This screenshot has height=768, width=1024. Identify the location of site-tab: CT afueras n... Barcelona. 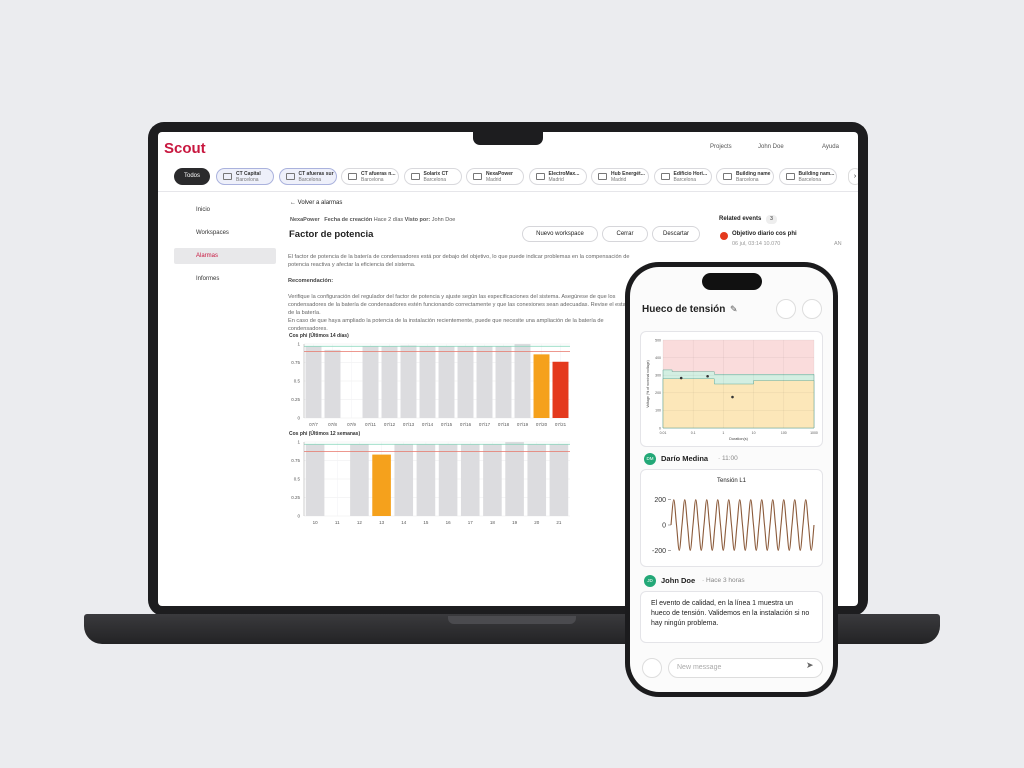
(370, 176).